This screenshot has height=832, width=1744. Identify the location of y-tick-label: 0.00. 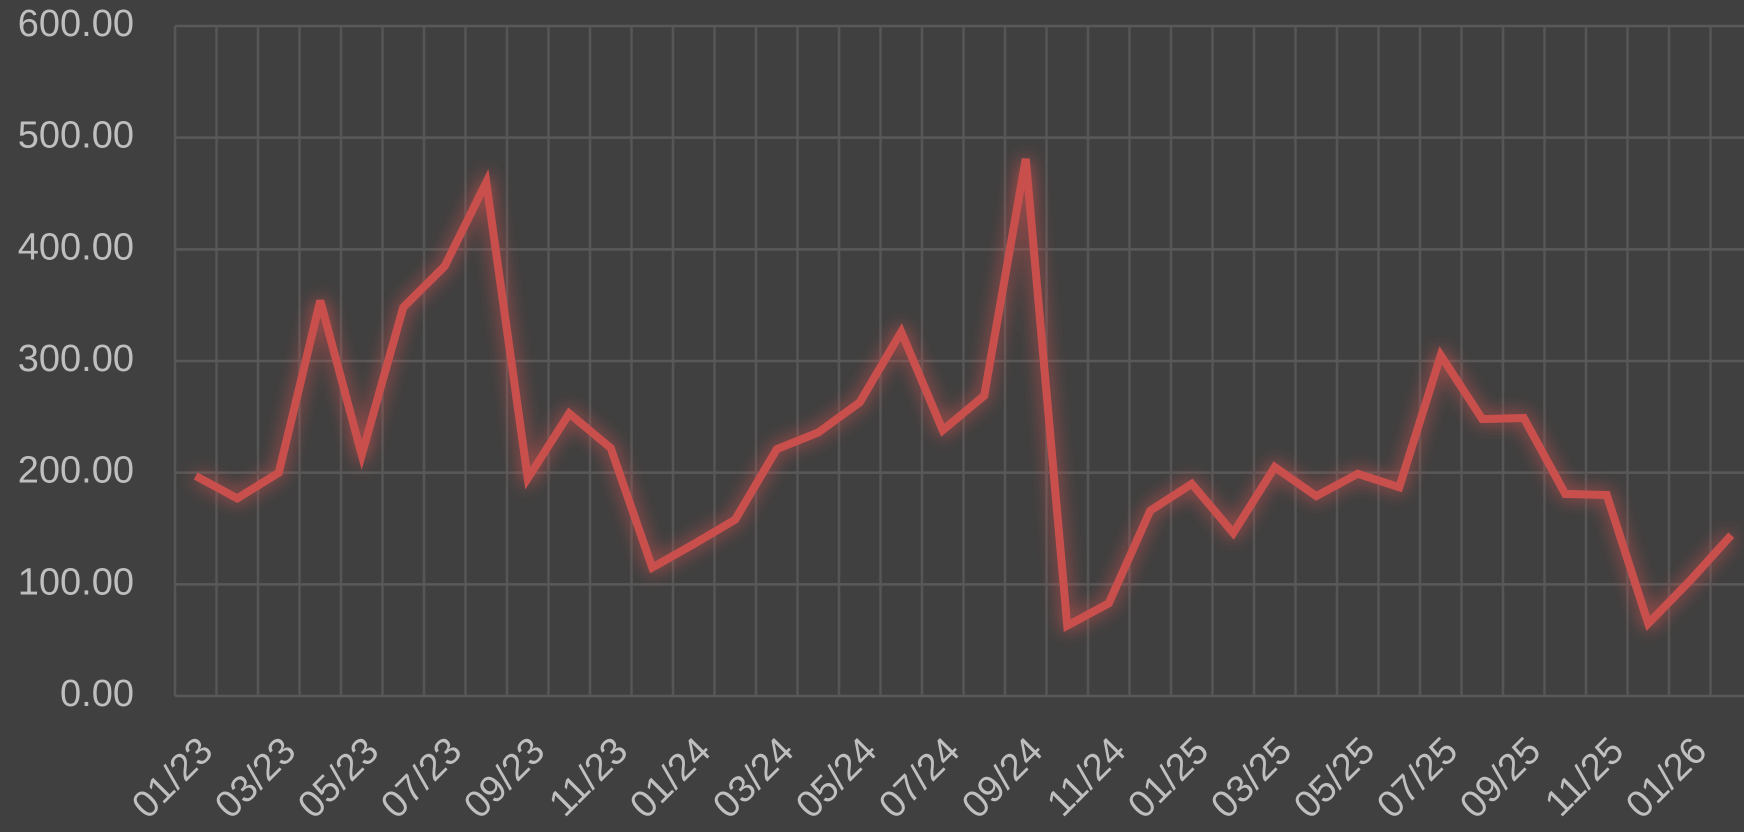
(97, 694).